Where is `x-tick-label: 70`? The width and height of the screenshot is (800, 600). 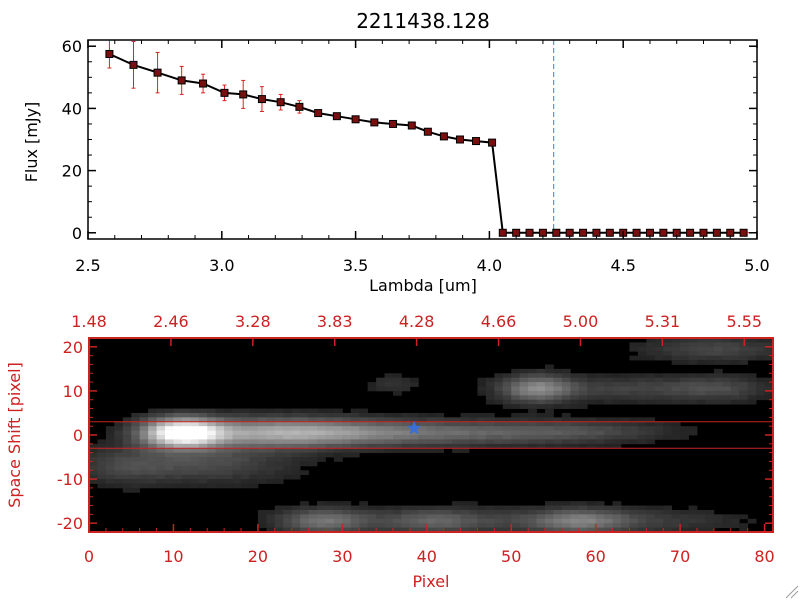
x-tick-label: 70 is located at coordinates (680, 556).